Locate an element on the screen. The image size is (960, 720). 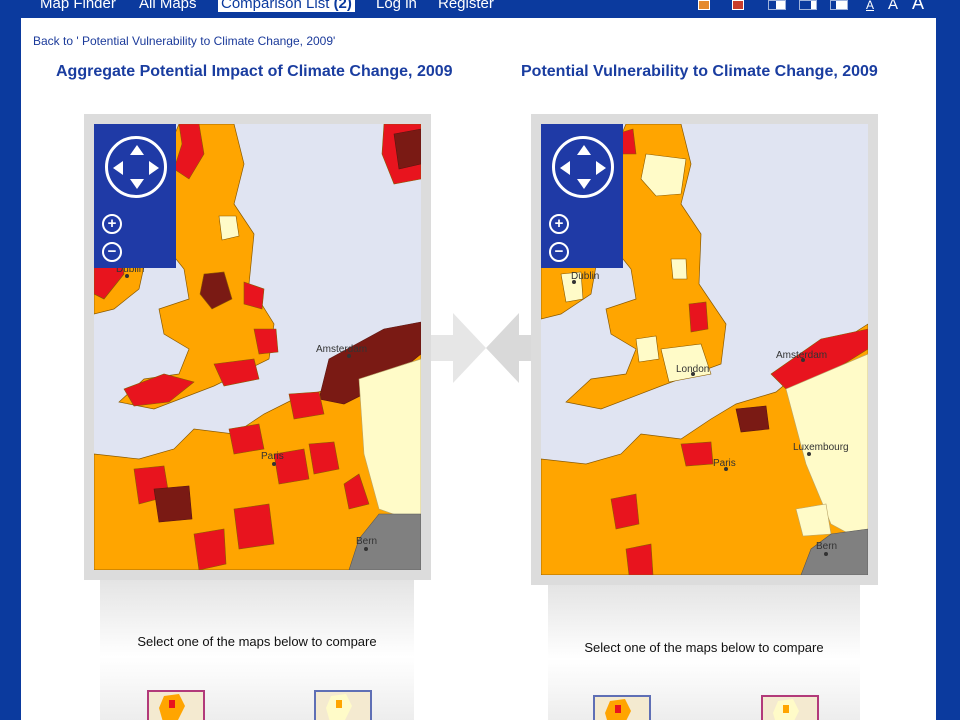
font-size-large-button: A is located at coordinates (918, 6).